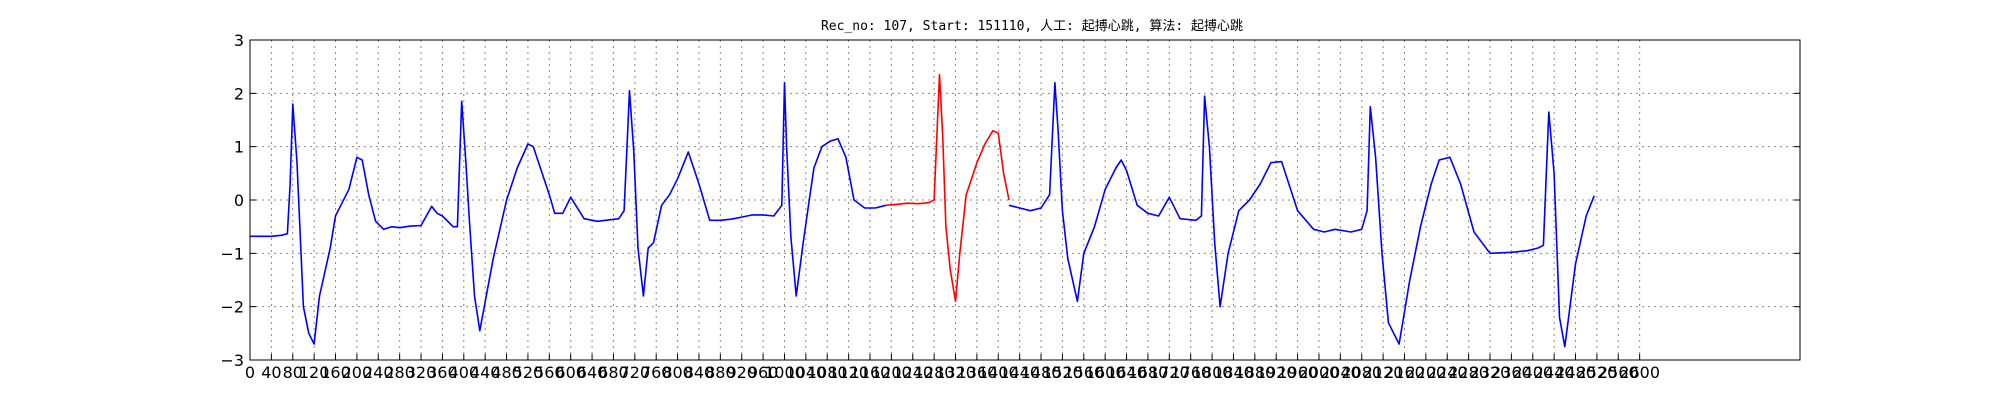 The image size is (2000, 400). Describe the element at coordinates (1212, 372) in the screenshot. I see `x-tick-label-45: 1800` at that location.